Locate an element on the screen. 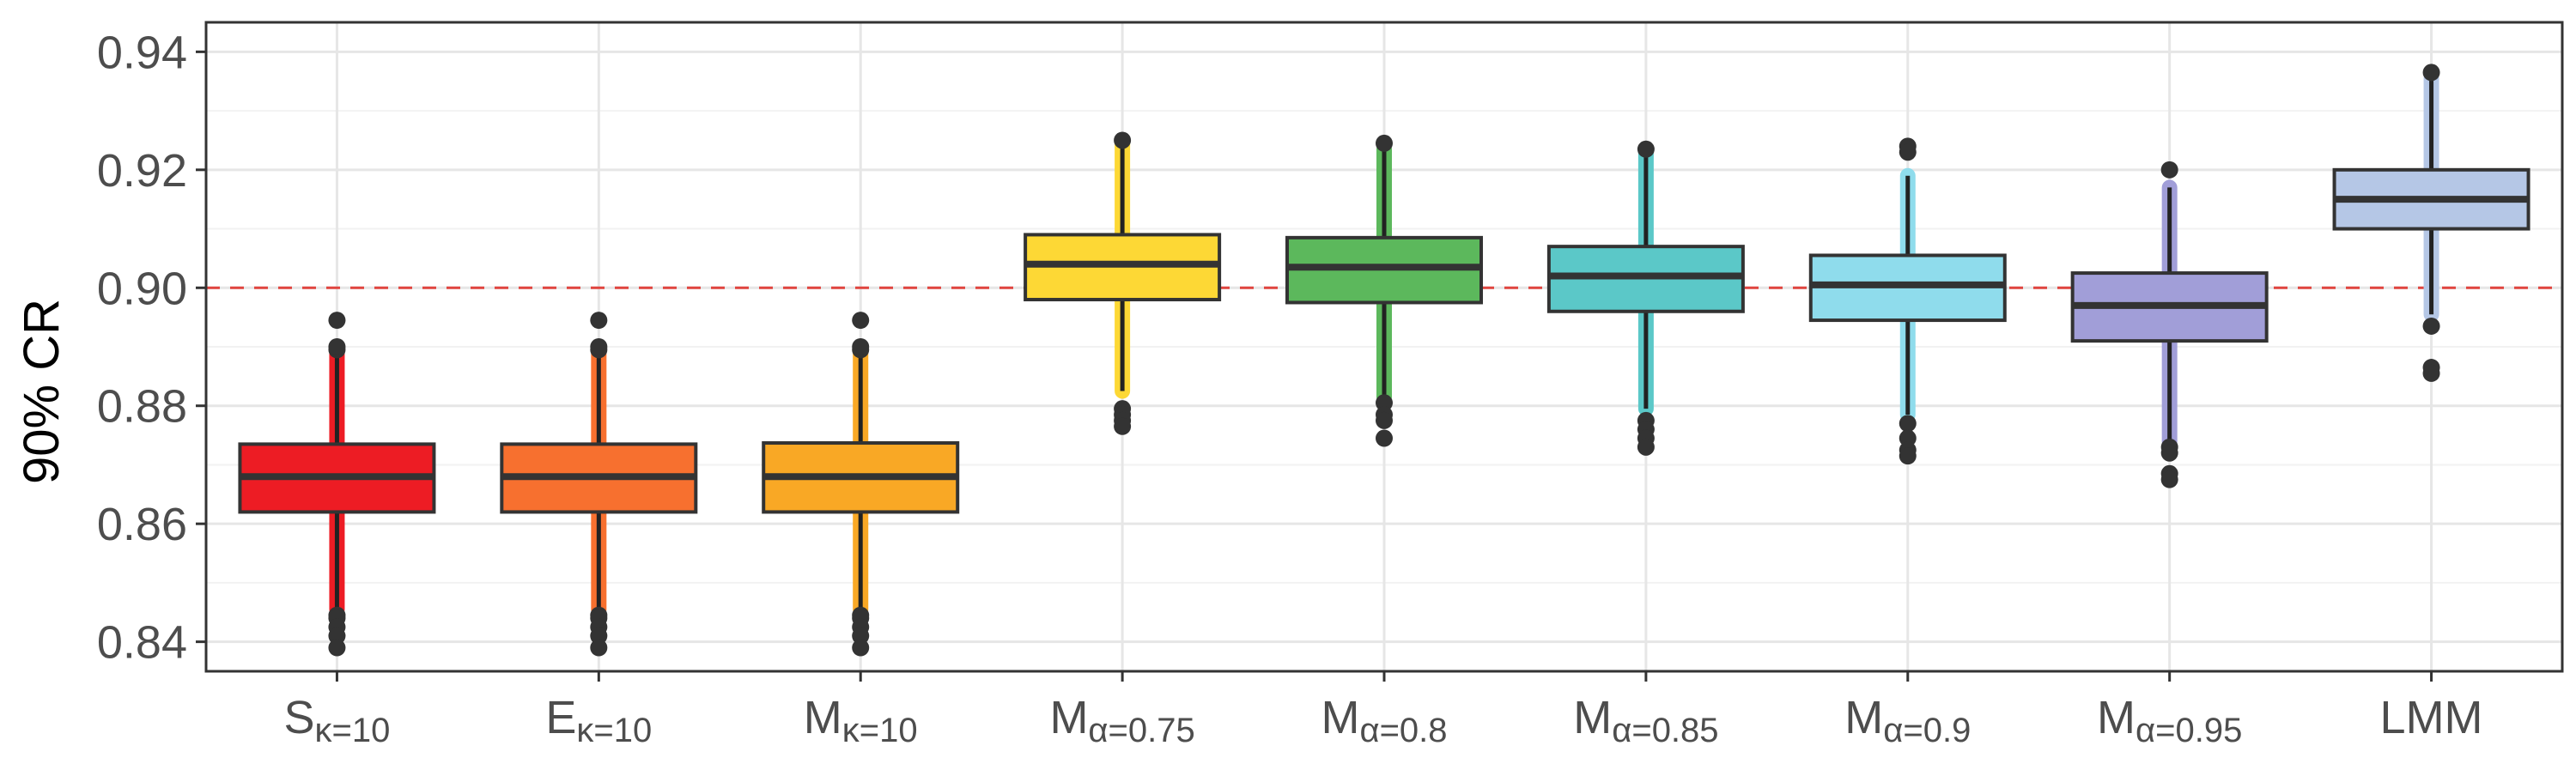 This screenshot has height=776, width=2576. x-tick-label: Mα=0.85 is located at coordinates (1645, 720).